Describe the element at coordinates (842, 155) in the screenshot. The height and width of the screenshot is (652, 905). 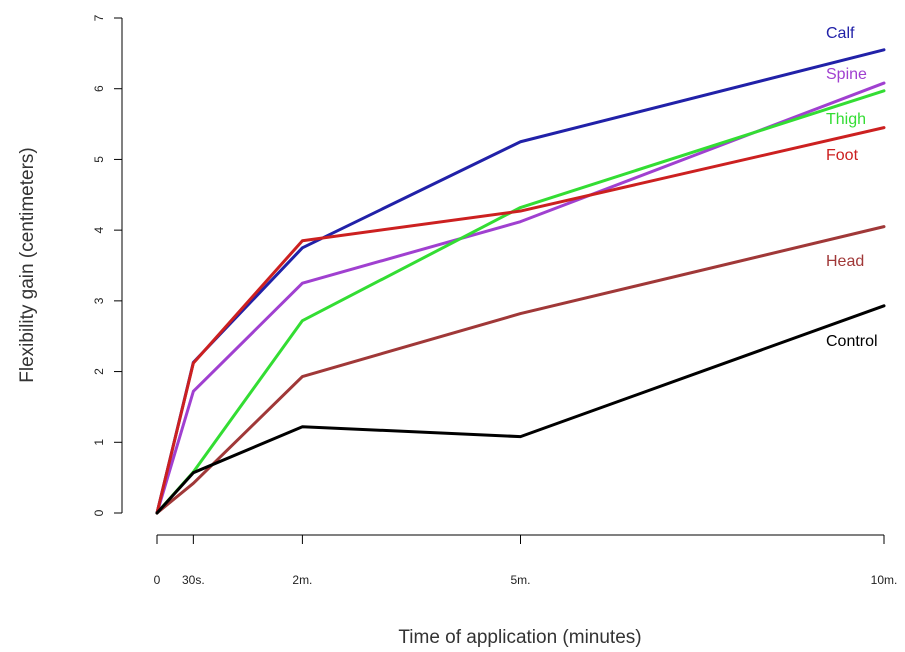
I see `series-label-foot: Foot` at that location.